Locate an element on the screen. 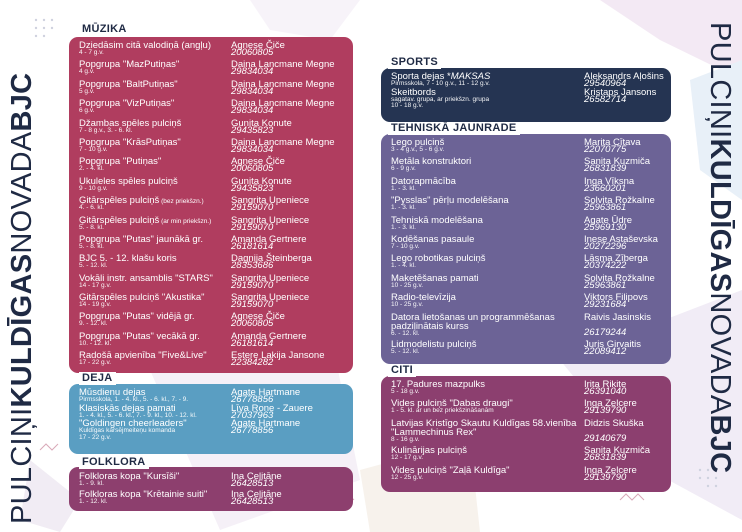  leader-phone: 29540964 is located at coordinates (605, 83).